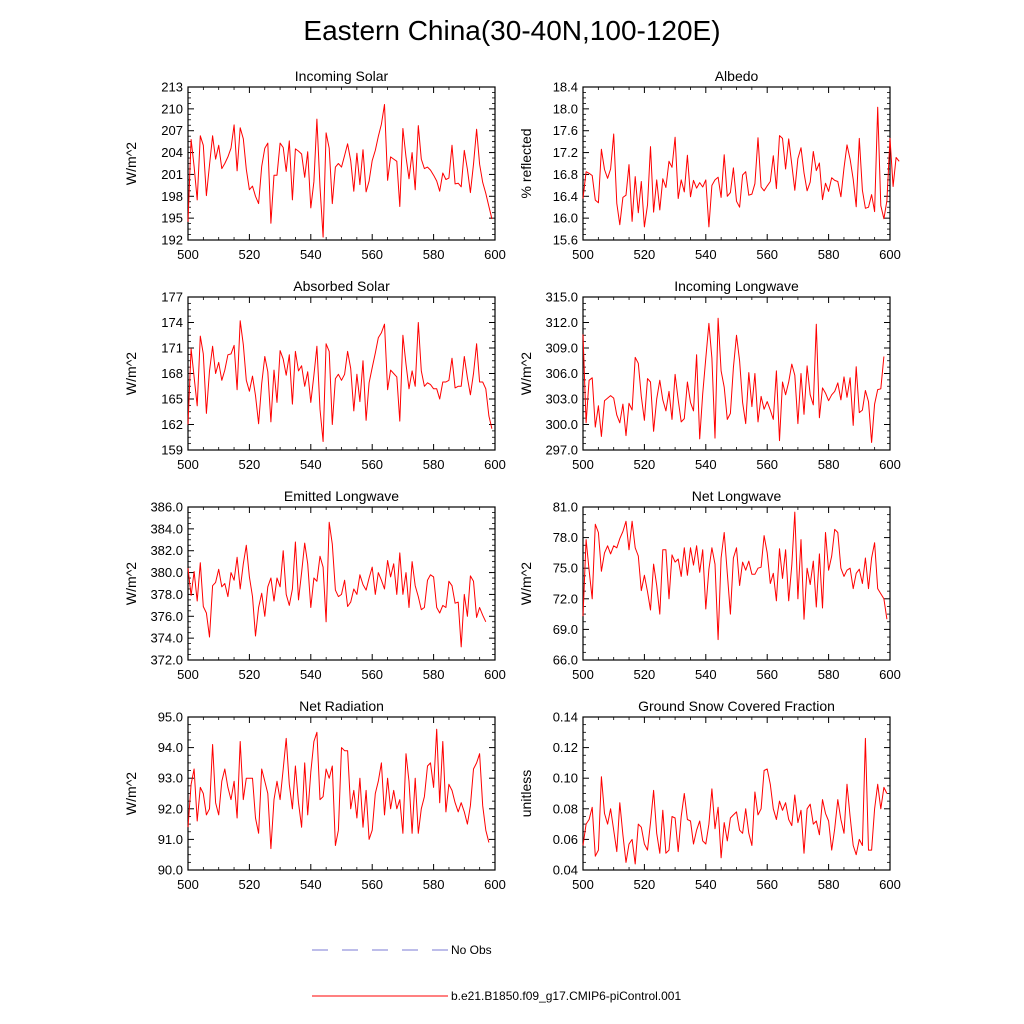 The width and height of the screenshot is (1024, 1024). I want to click on y-tick-label: 17.2, so click(565, 152).